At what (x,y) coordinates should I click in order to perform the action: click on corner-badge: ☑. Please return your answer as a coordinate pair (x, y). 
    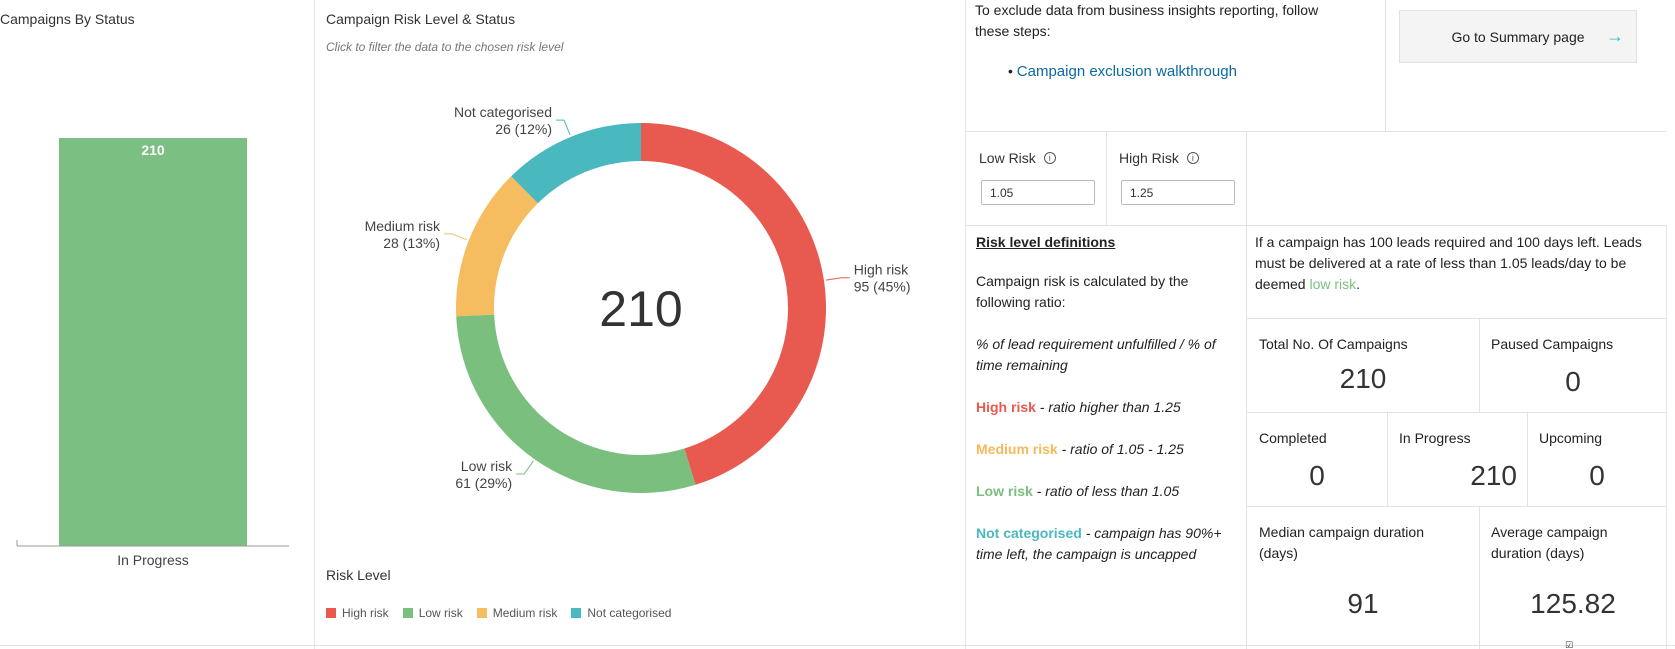
    Looking at the image, I should click on (1569, 644).